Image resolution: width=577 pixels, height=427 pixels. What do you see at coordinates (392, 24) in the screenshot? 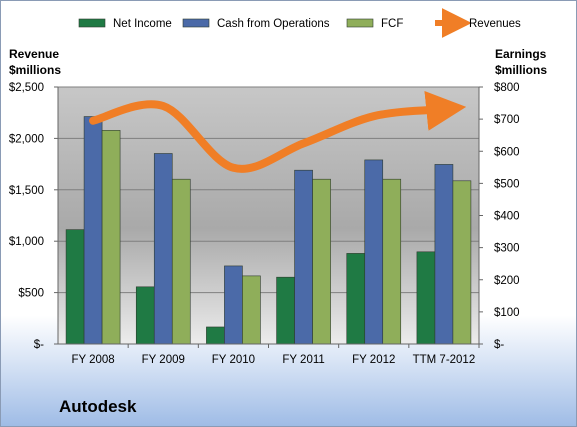
I see `legend-label: FCF` at bounding box center [392, 24].